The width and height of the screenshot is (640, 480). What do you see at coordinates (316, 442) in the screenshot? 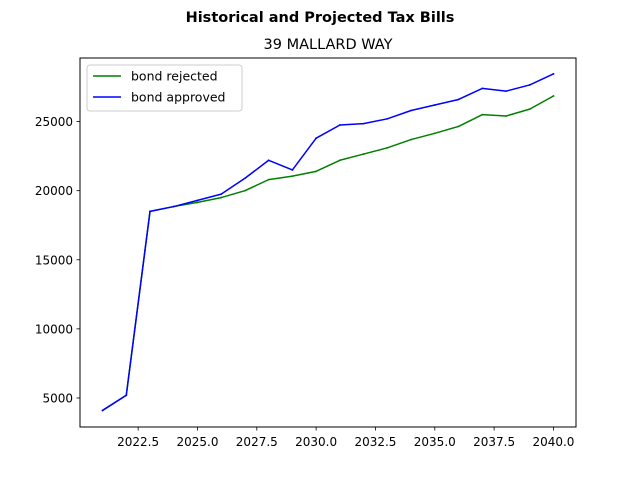
I see `x-tick-label: 2030.0` at bounding box center [316, 442].